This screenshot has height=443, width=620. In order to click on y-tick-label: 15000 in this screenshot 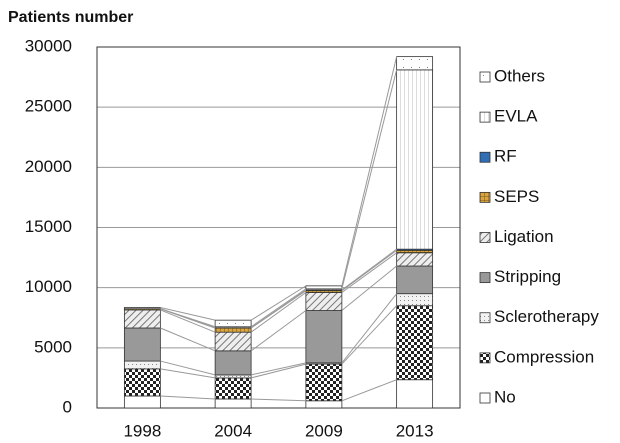, I will do `click(48, 226)`.